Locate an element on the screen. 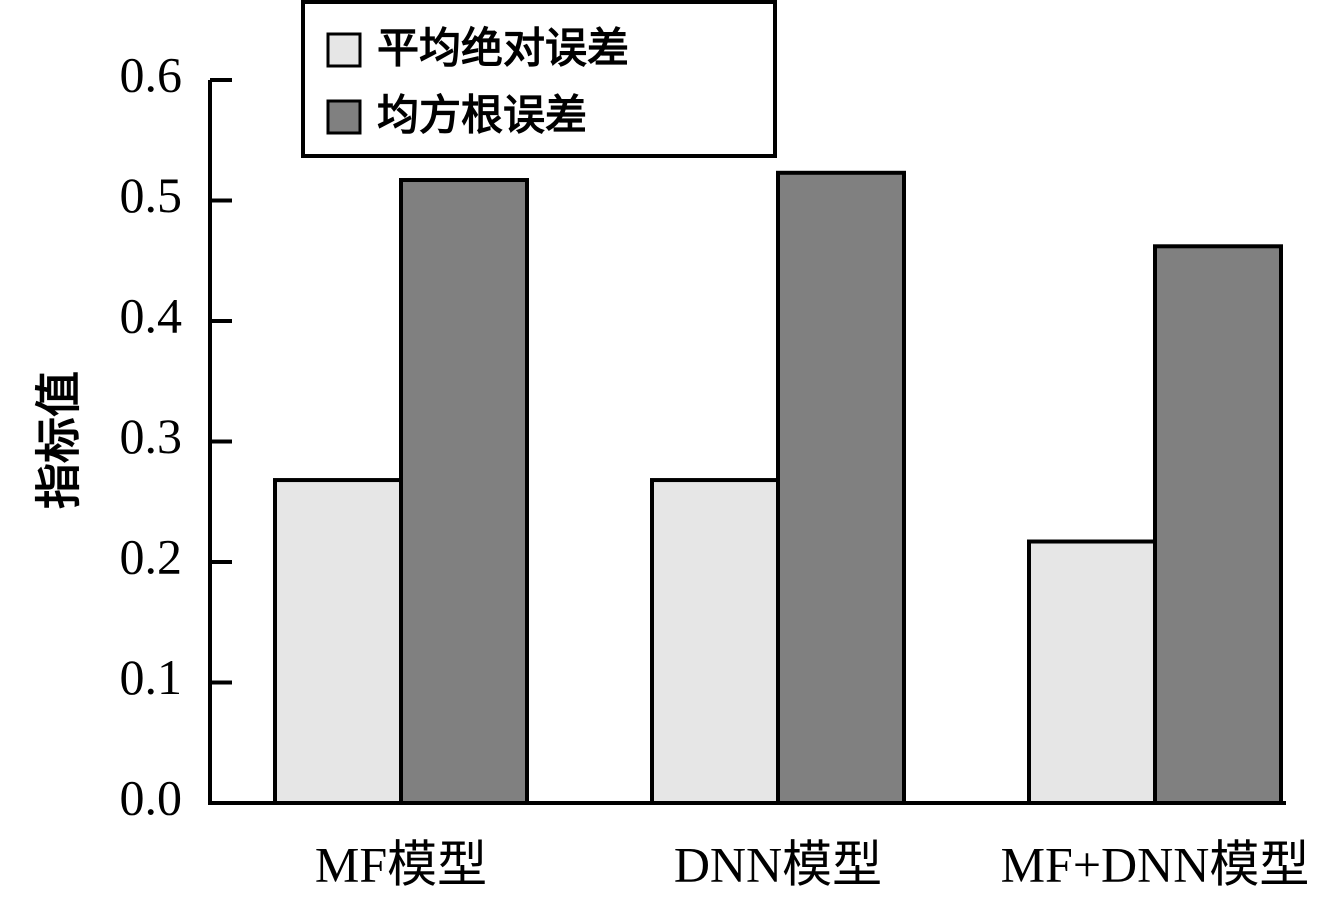  y-tick-label: 0.0 is located at coordinates (151, 797).